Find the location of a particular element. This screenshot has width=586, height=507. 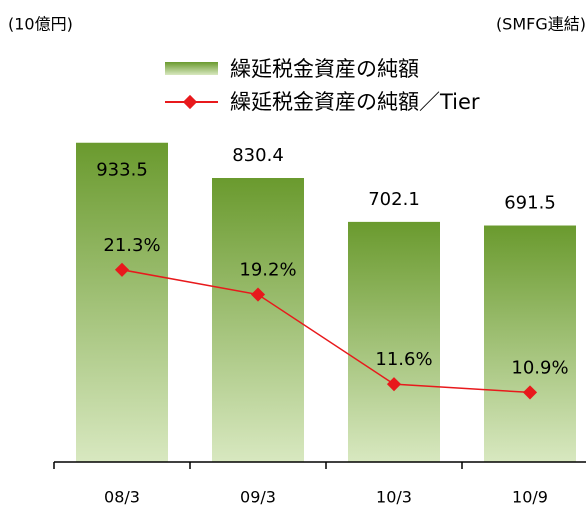

legend-marker is located at coordinates (190, 102).